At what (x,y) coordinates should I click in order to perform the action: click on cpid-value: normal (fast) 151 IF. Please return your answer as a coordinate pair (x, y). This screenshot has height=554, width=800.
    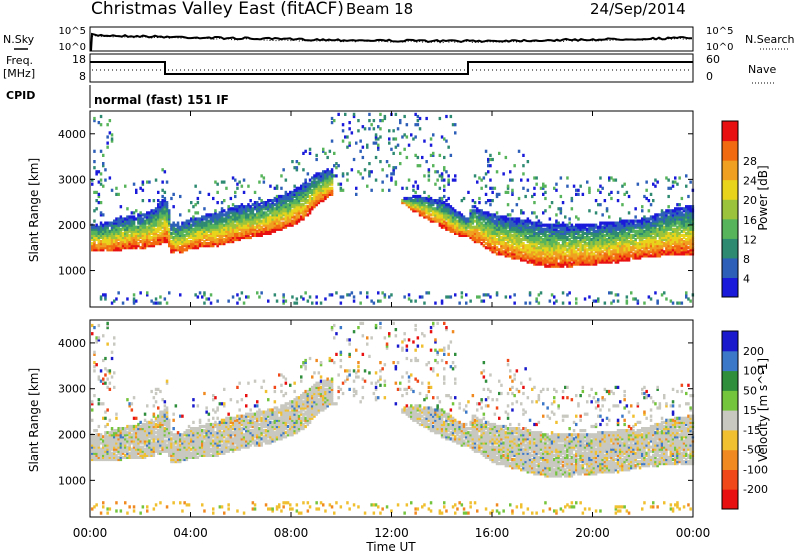
    Looking at the image, I should click on (161, 100).